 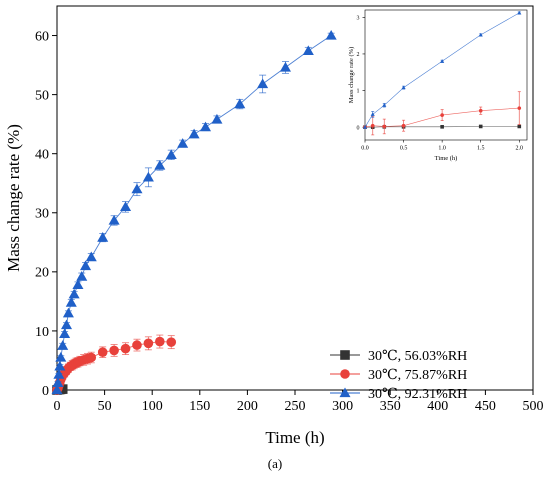 I want to click on legend-item: 30℃, 56.03%RH, so click(x=398, y=356).